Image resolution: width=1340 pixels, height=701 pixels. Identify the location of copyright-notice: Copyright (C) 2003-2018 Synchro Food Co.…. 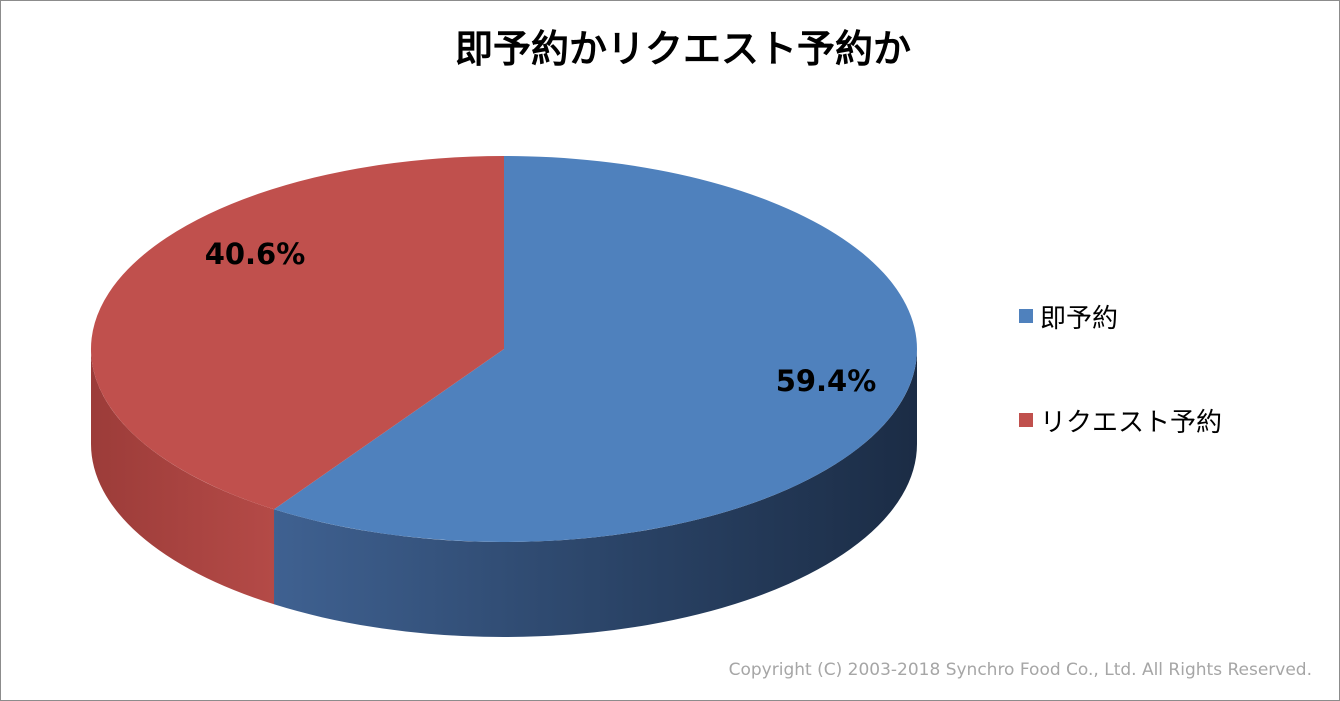
(1020, 670).